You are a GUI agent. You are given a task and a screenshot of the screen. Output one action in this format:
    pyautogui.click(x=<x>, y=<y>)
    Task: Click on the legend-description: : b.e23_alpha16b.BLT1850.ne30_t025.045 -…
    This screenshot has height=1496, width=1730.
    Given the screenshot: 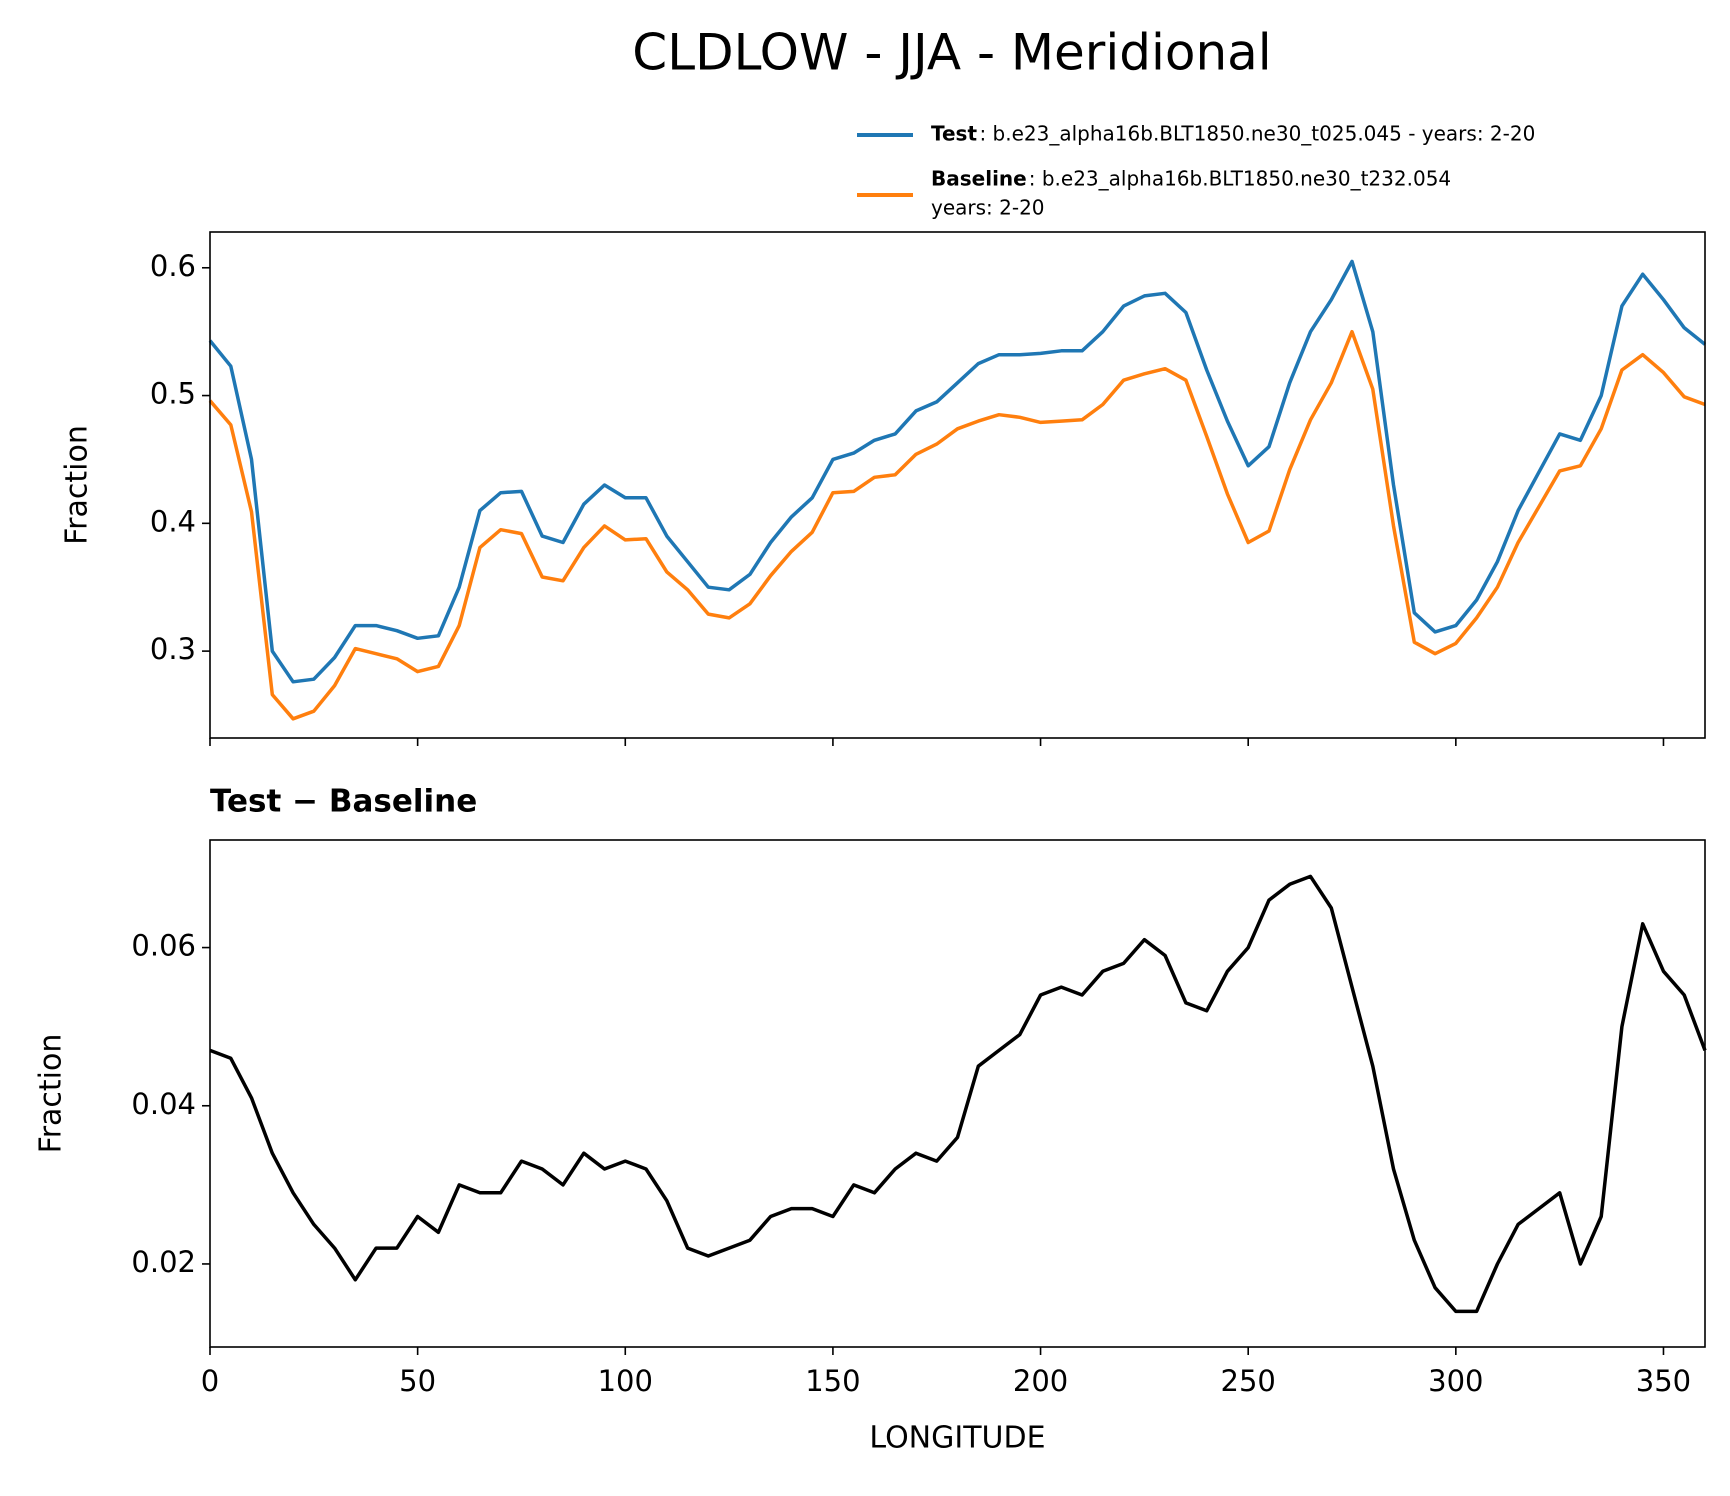 What is the action you would take?
    pyautogui.click(x=1257, y=134)
    